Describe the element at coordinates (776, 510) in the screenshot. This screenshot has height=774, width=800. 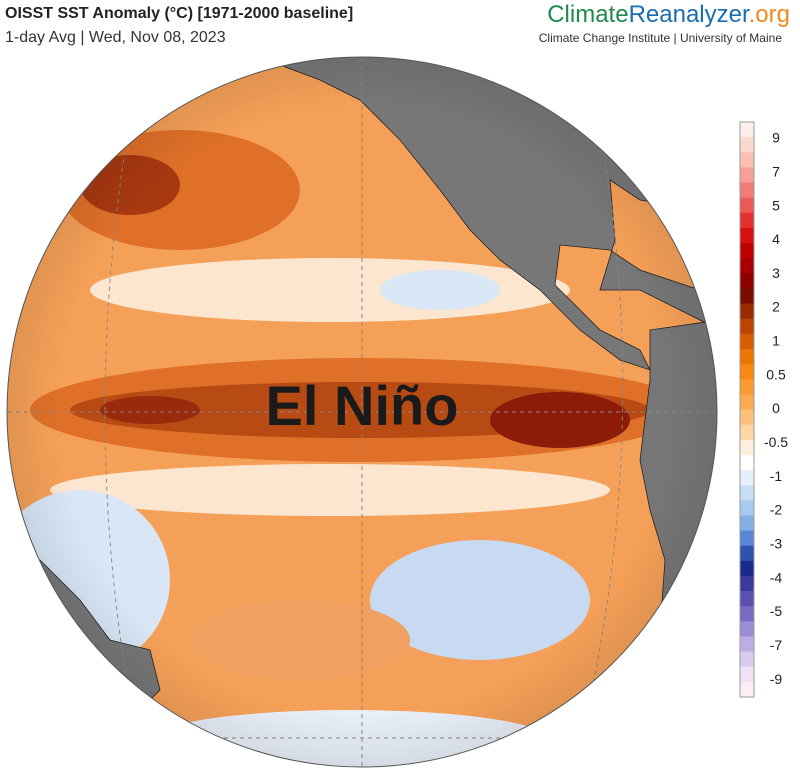
I see `colorbar-label: -2` at that location.